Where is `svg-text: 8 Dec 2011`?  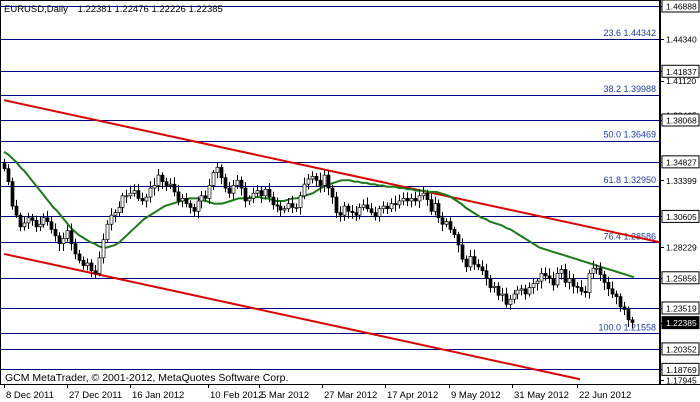 svg-text: 8 Dec 2011 is located at coordinates (30, 395).